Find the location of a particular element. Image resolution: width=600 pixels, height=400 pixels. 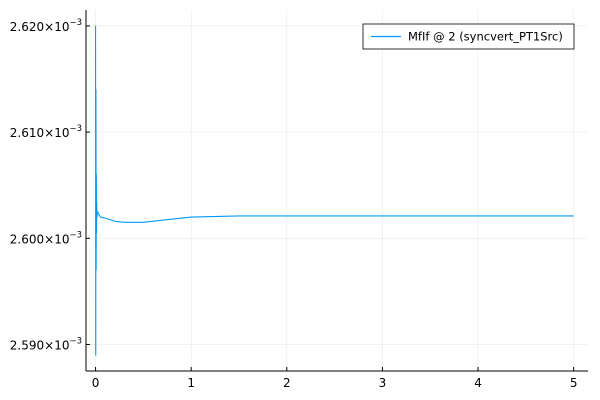

y-tick-label-2: 2.610×10⁻³ is located at coordinates (46, 132).